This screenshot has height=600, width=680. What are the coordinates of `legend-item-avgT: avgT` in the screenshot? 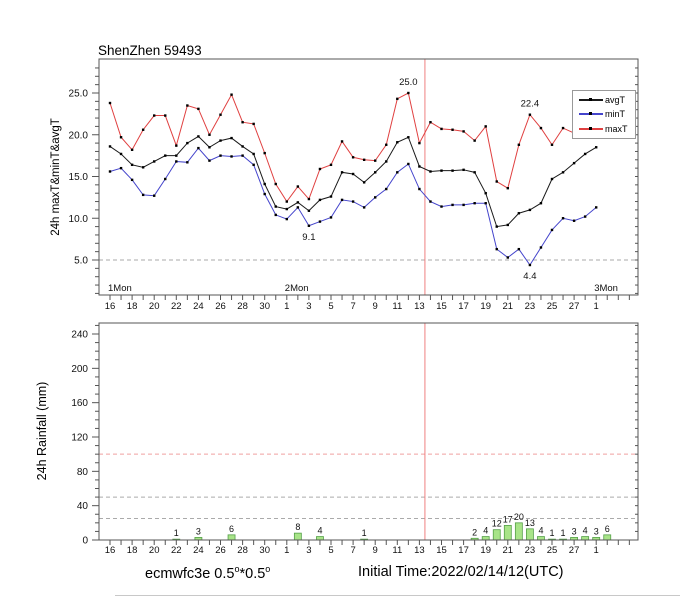 It's located at (607, 100).